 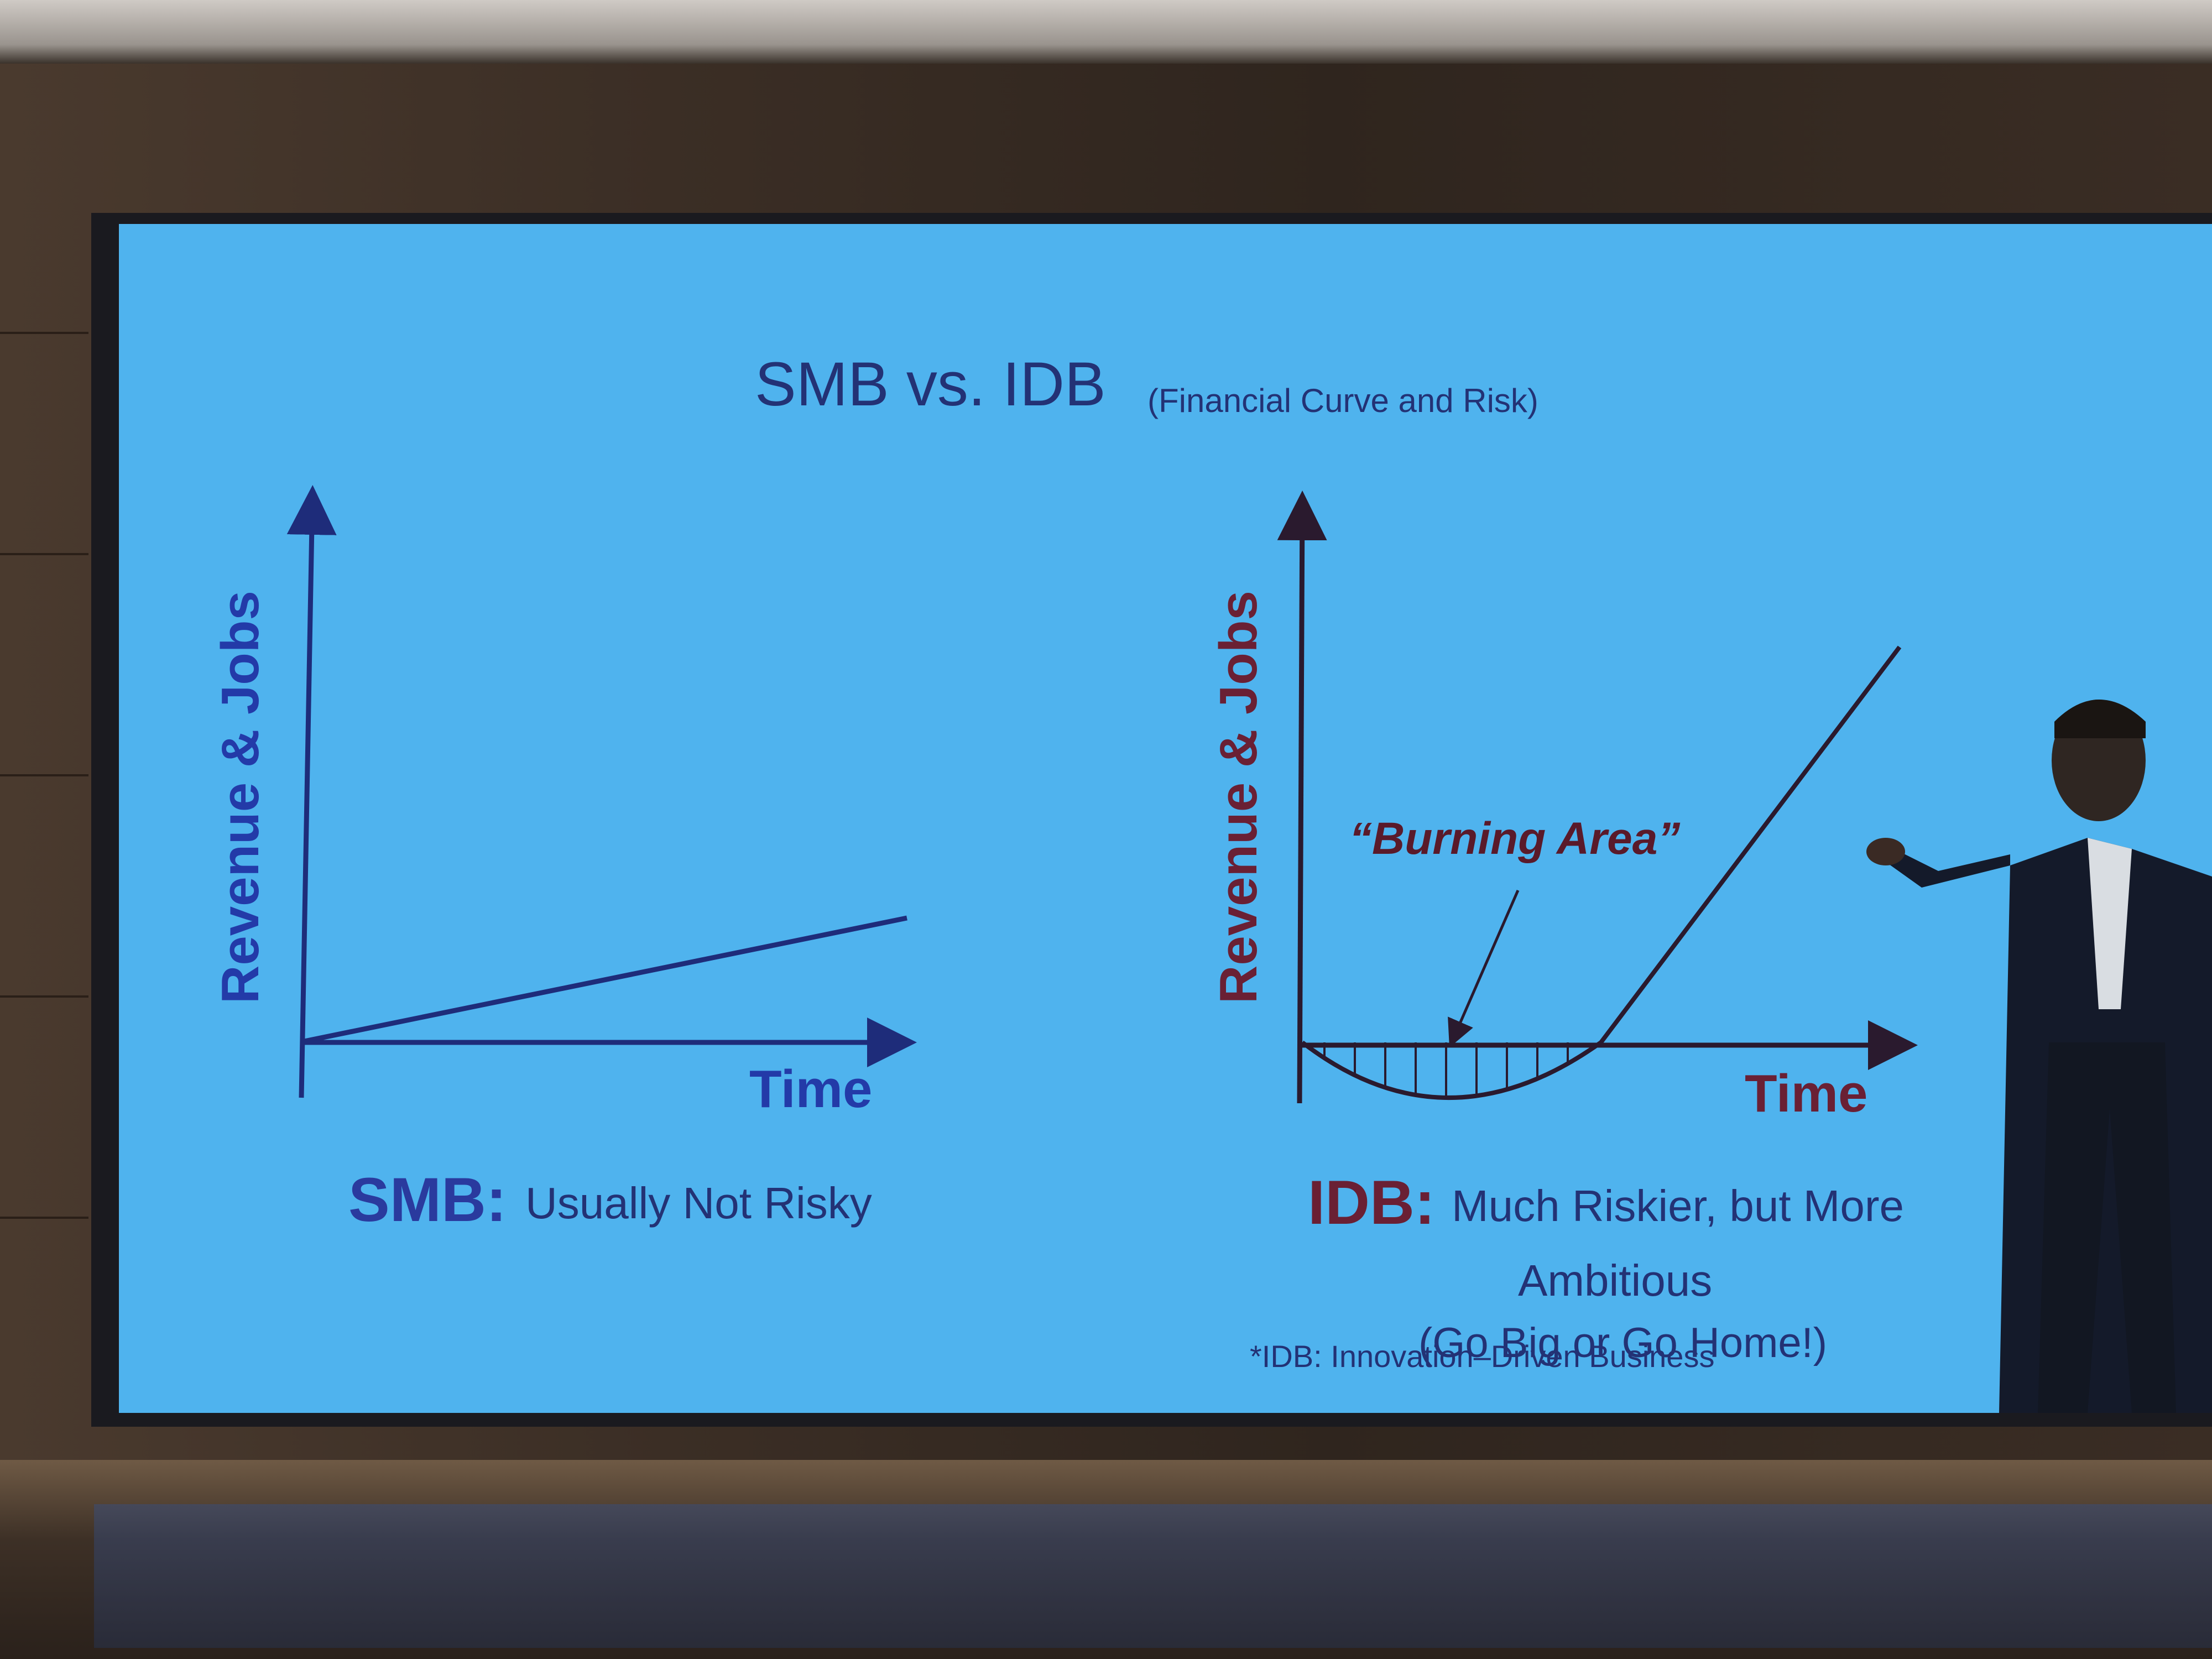 I want to click on idb-j-curve, so click(x=1602, y=873).